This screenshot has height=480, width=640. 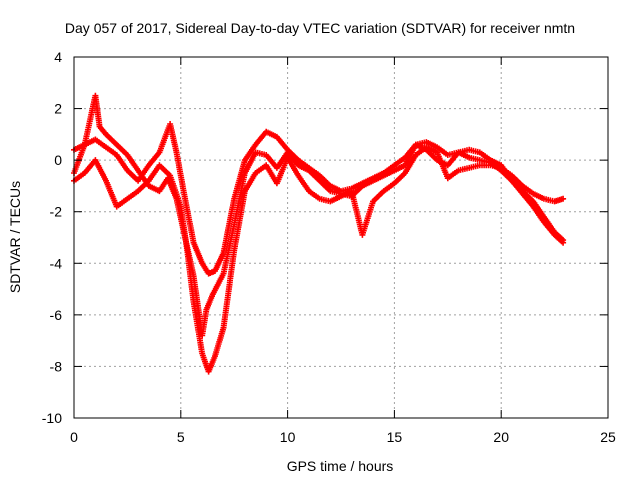 I want to click on y-tick-label: 4, so click(x=58, y=57).